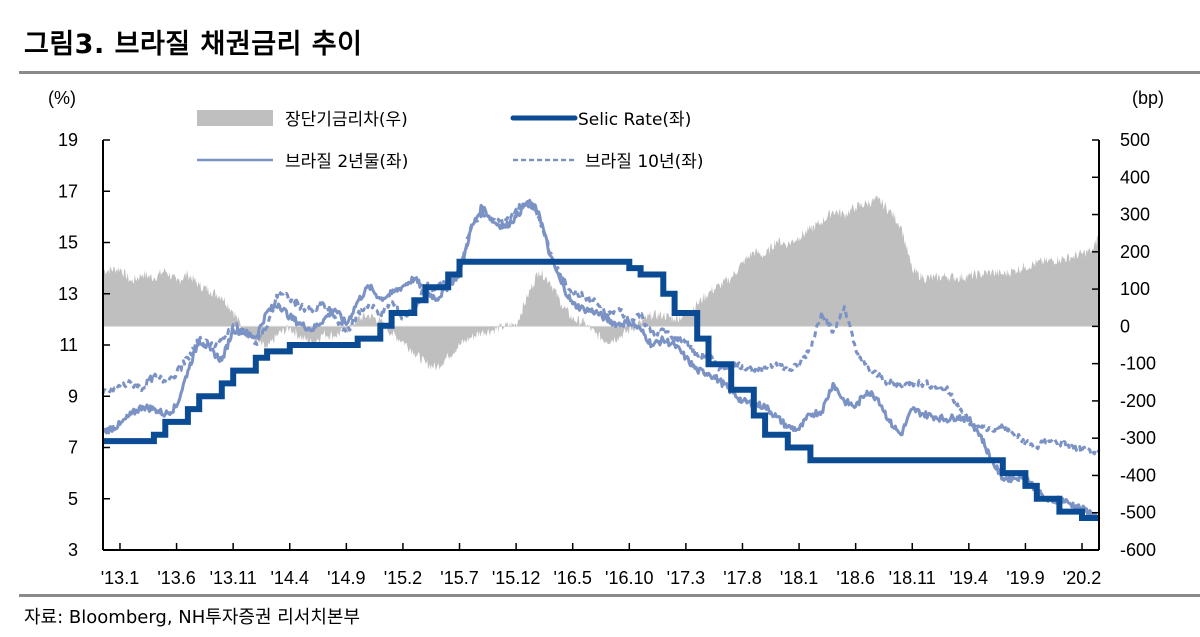 The image size is (1200, 637). What do you see at coordinates (912, 578) in the screenshot?
I see `x-tick-label: '18.11` at bounding box center [912, 578].